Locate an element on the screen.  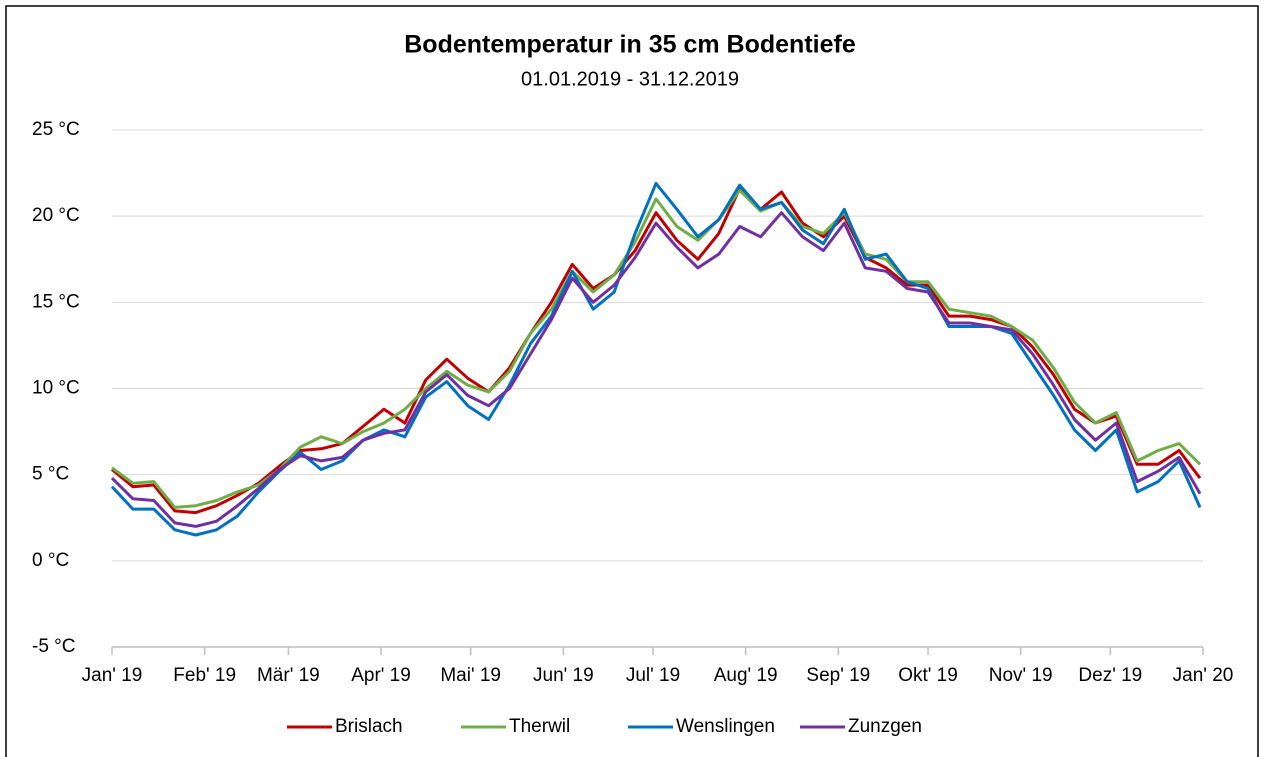
legend-label: Wenslingen is located at coordinates (725, 726).